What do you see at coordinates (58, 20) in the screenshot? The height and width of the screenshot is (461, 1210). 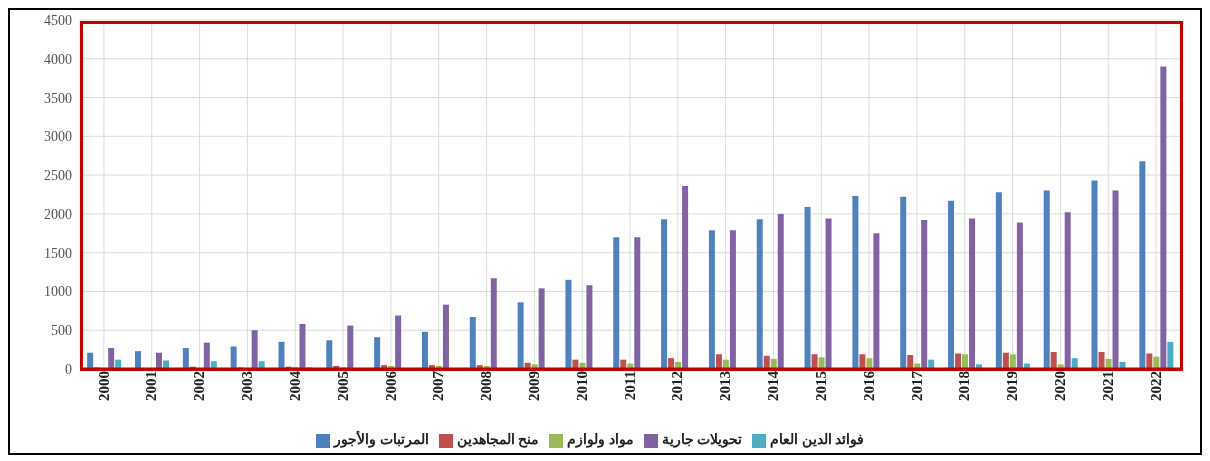 I see `y-tick-label: 4500` at bounding box center [58, 20].